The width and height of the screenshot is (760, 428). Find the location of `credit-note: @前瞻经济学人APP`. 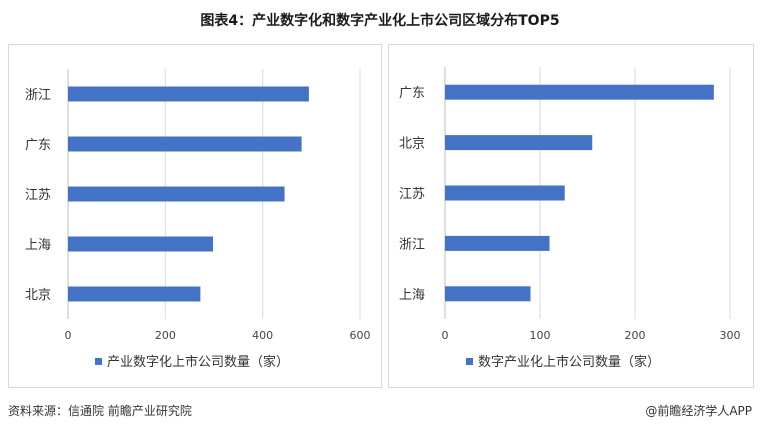

credit-note: @前瞻经济学人APP is located at coordinates (698, 411).